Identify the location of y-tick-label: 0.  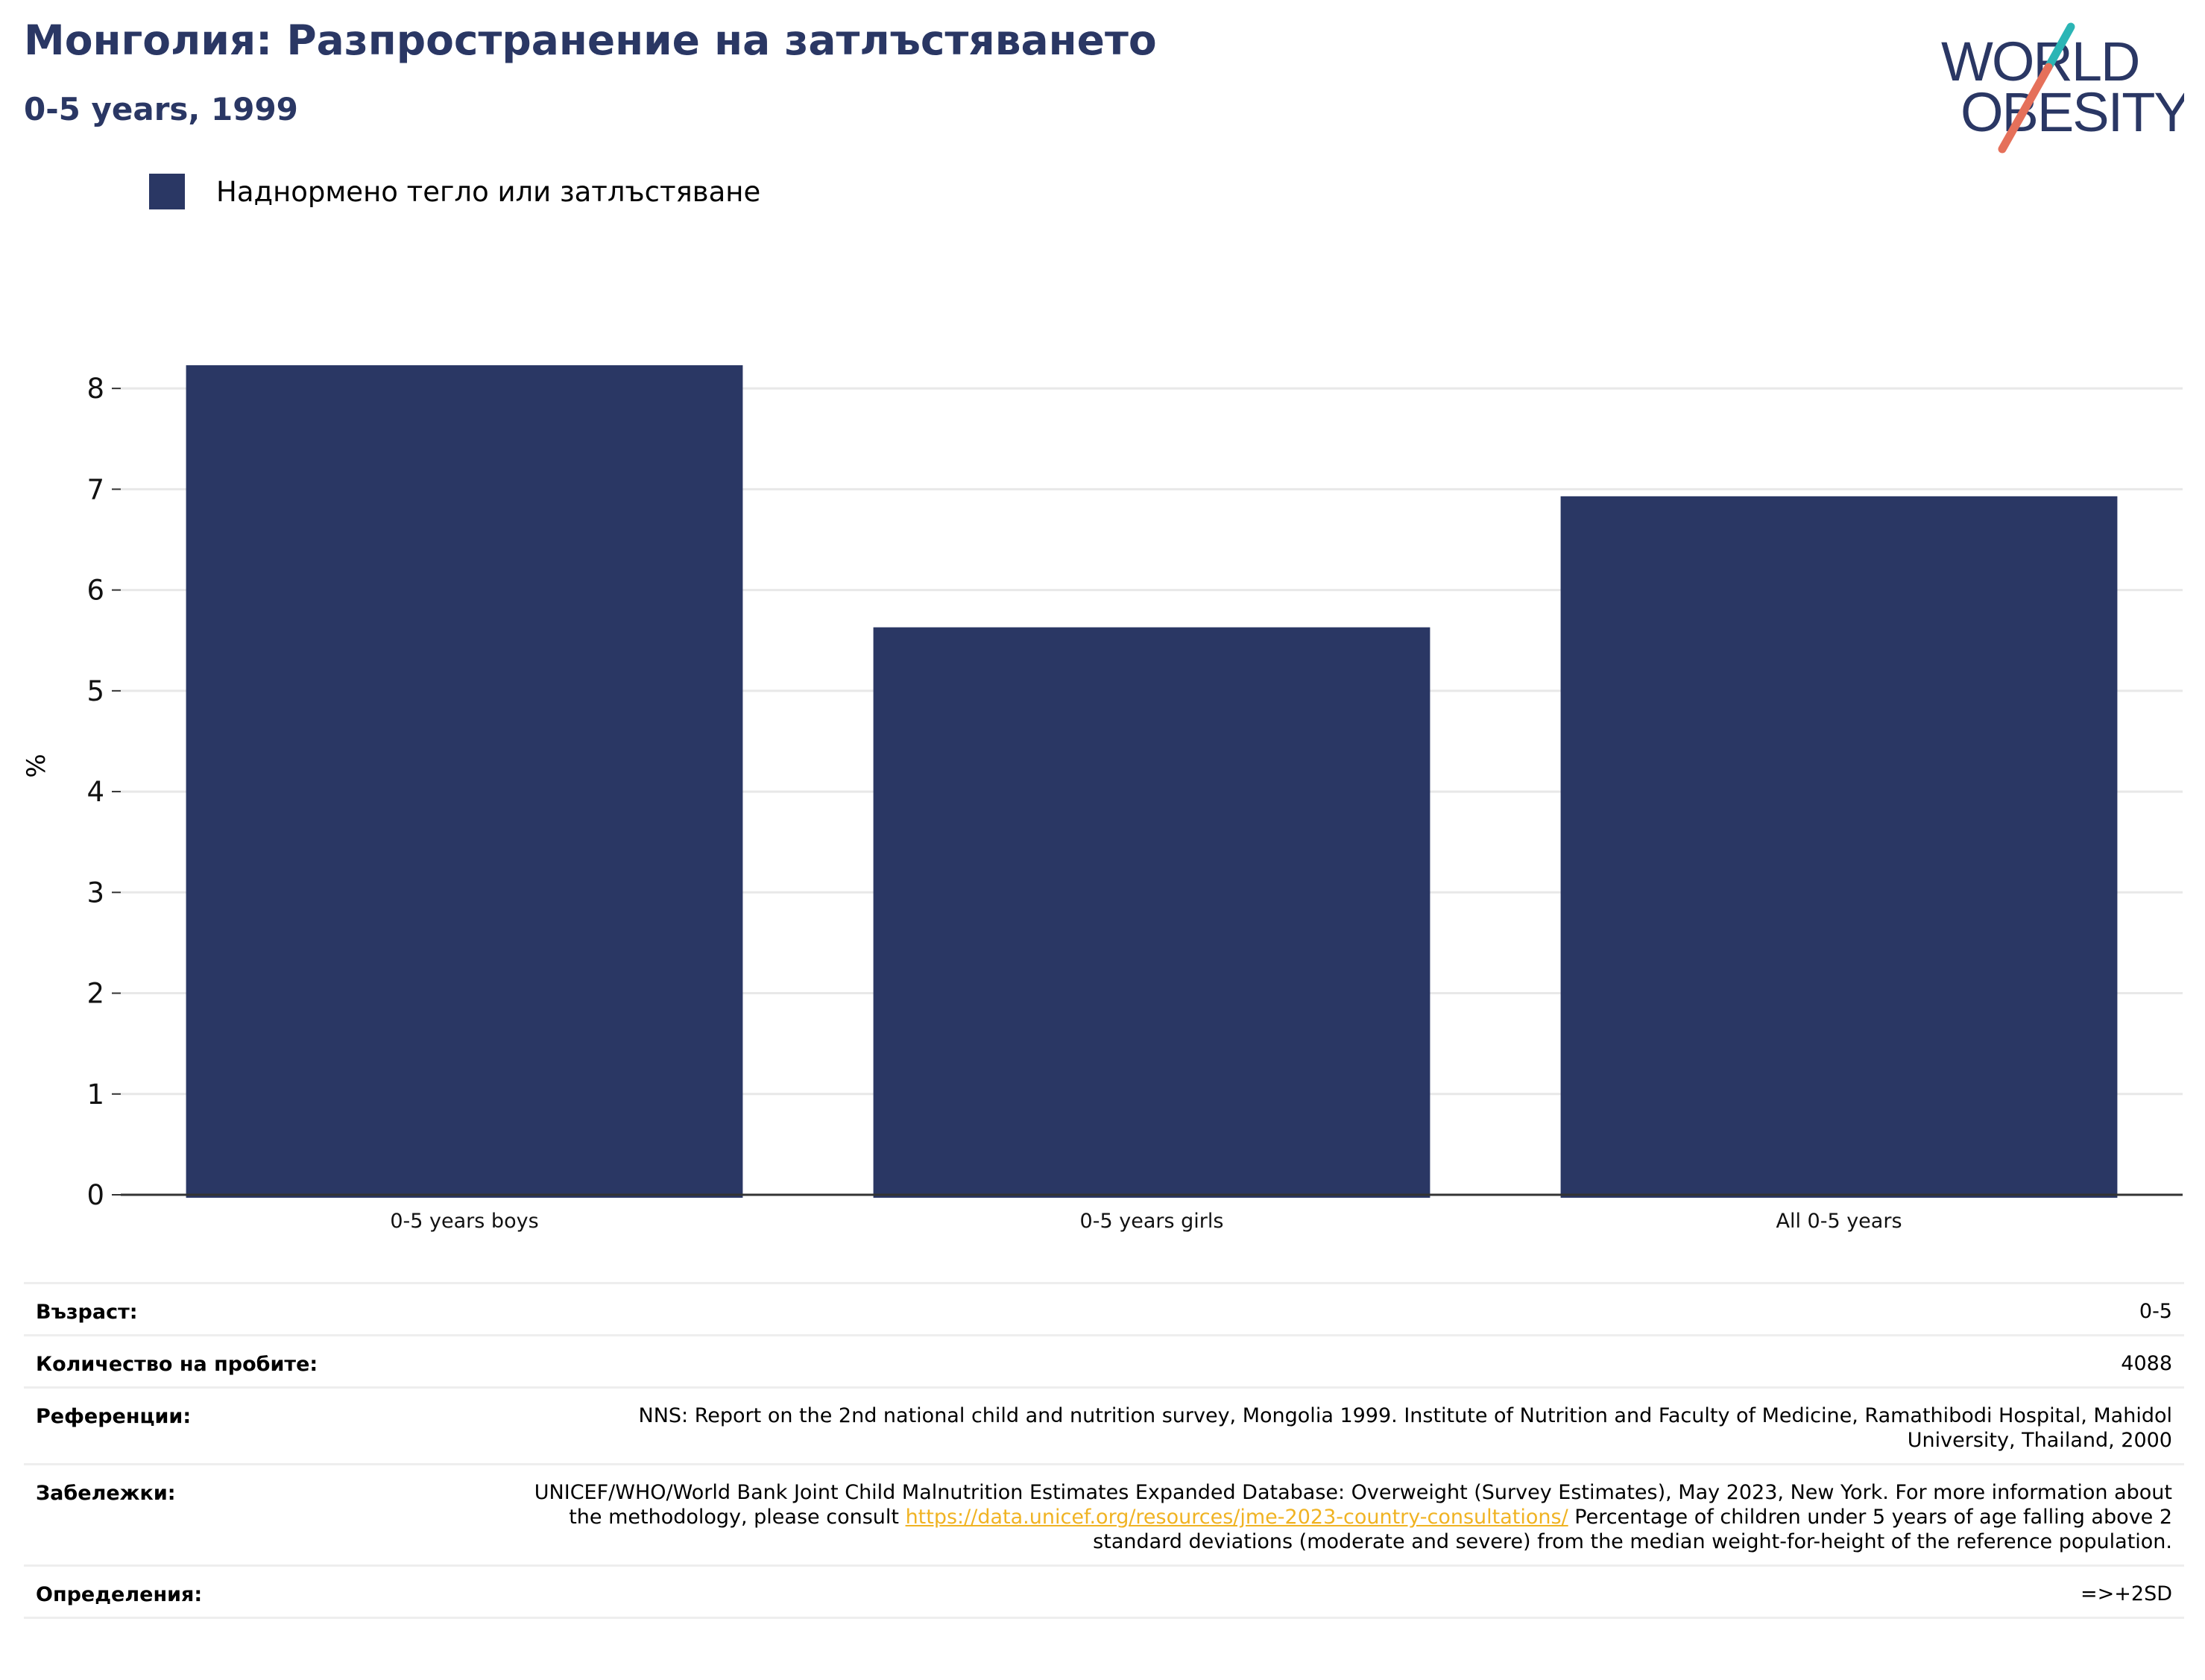
(95, 1195).